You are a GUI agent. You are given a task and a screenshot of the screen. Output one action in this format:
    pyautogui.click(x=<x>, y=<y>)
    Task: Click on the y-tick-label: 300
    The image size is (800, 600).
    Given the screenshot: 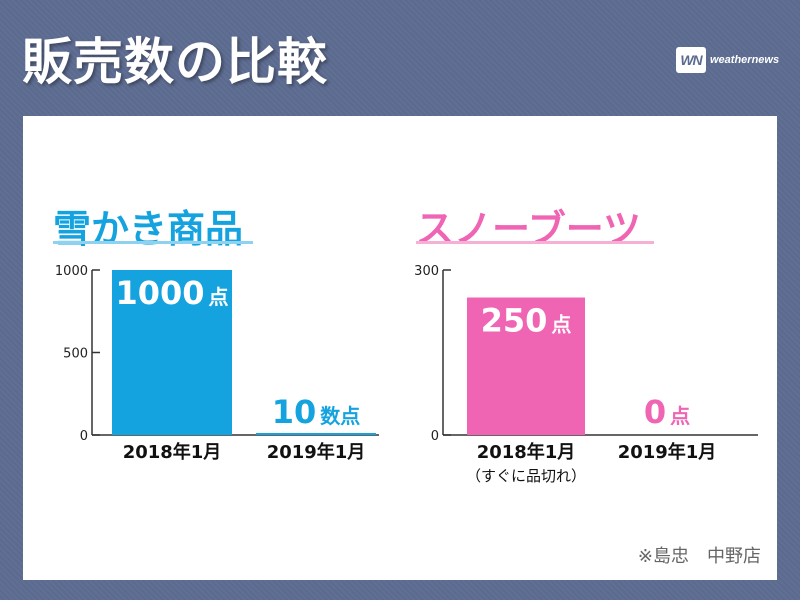 What is the action you would take?
    pyautogui.click(x=426, y=271)
    